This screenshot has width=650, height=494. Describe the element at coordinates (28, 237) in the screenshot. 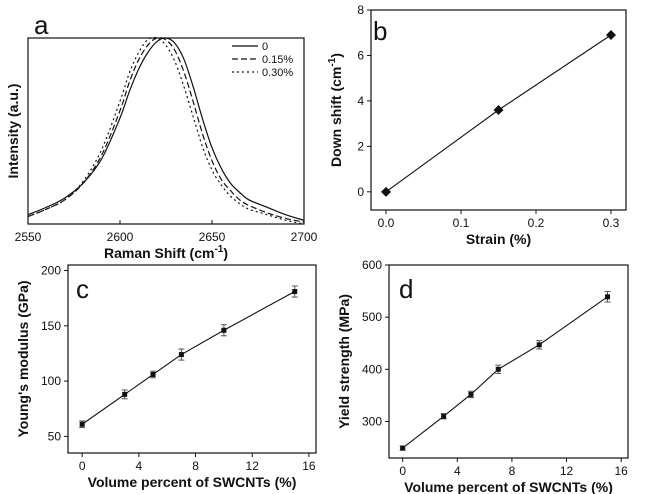

I see `x-tick-label: 2550` at that location.